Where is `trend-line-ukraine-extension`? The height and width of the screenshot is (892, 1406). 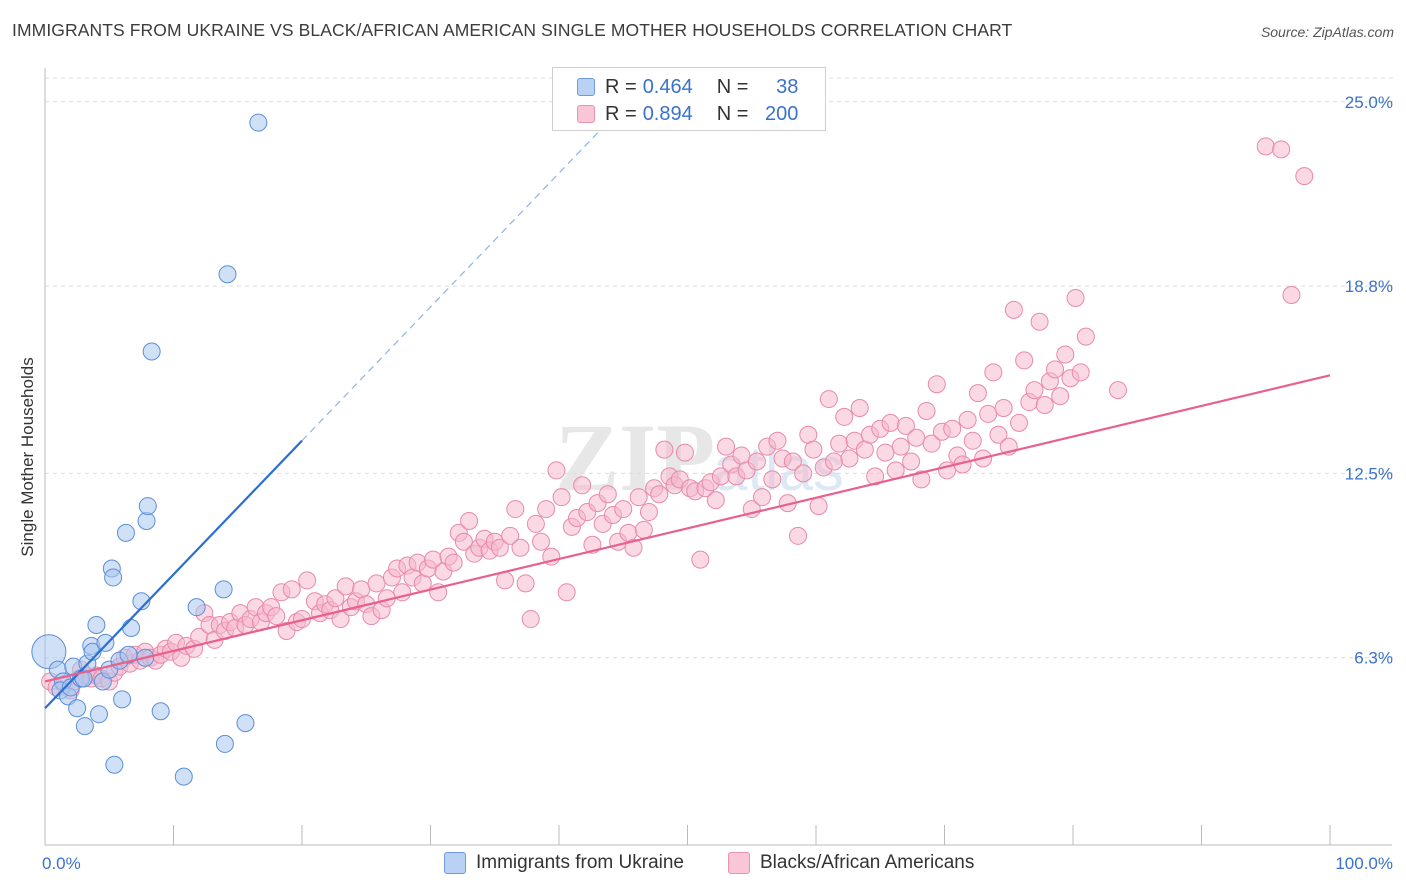
trend-line-ukraine-extension is located at coordinates (456, 280).